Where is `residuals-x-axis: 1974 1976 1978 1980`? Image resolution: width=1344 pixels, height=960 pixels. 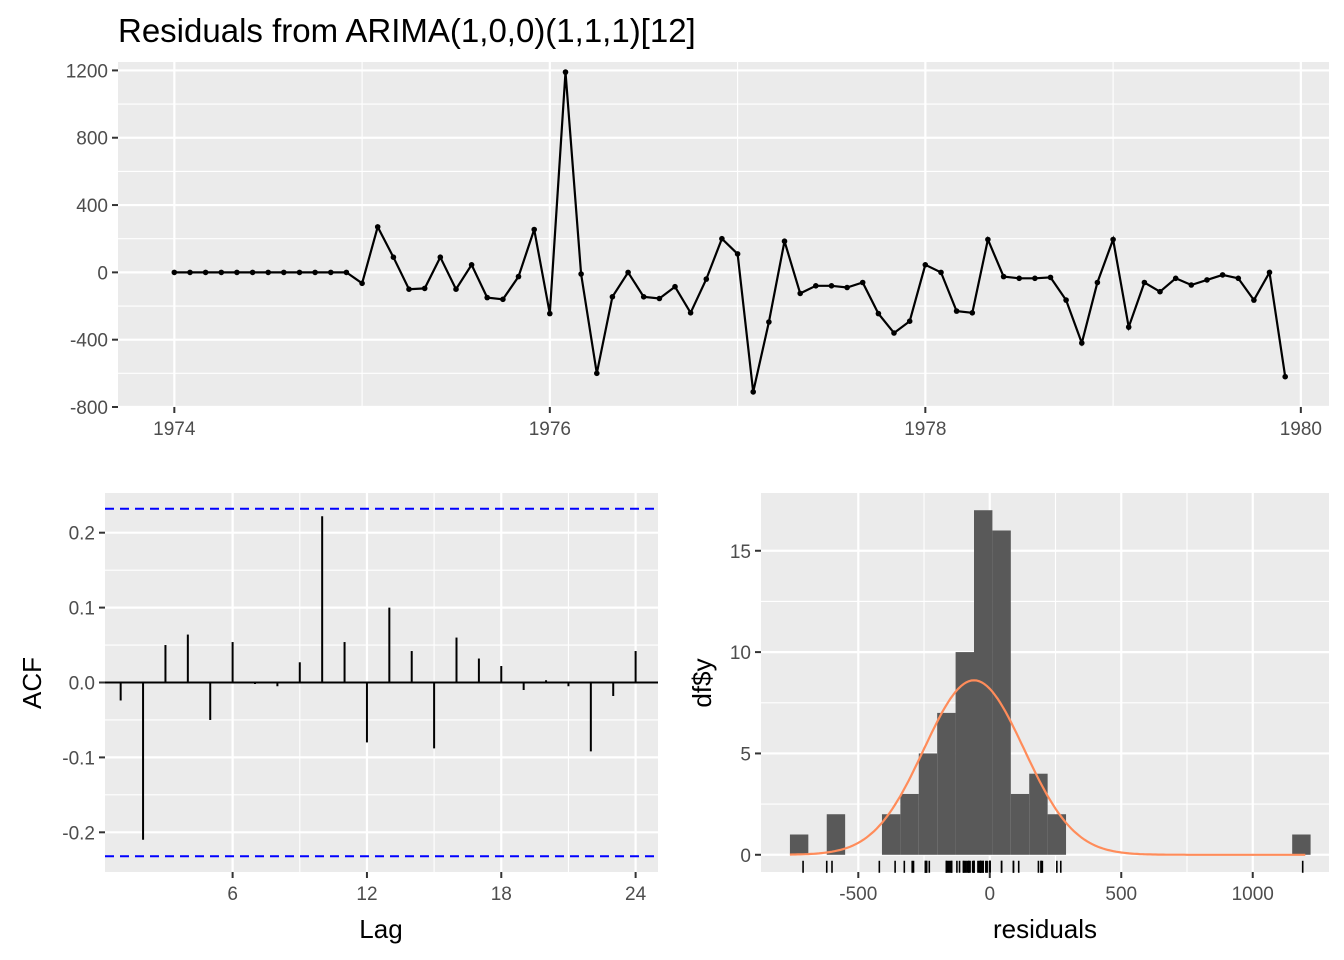
residuals-x-axis: 1974 1976 1978 1980 is located at coordinates (737, 423).